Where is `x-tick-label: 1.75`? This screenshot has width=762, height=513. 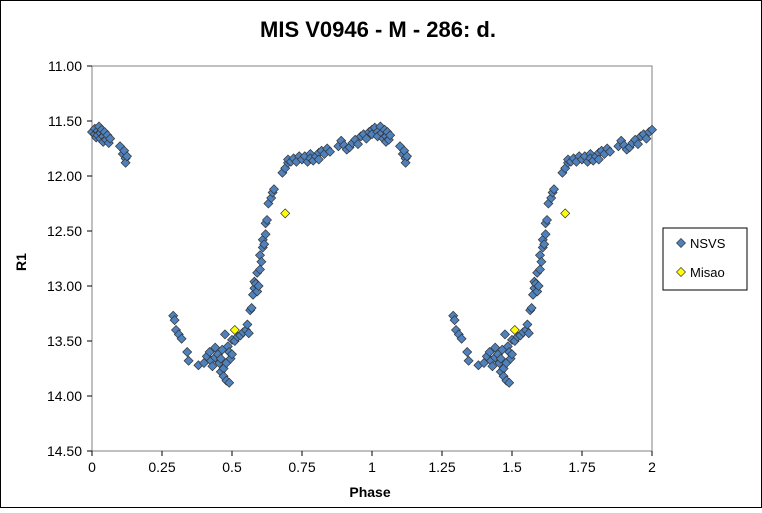
x-tick-label: 1.75 is located at coordinates (581, 467).